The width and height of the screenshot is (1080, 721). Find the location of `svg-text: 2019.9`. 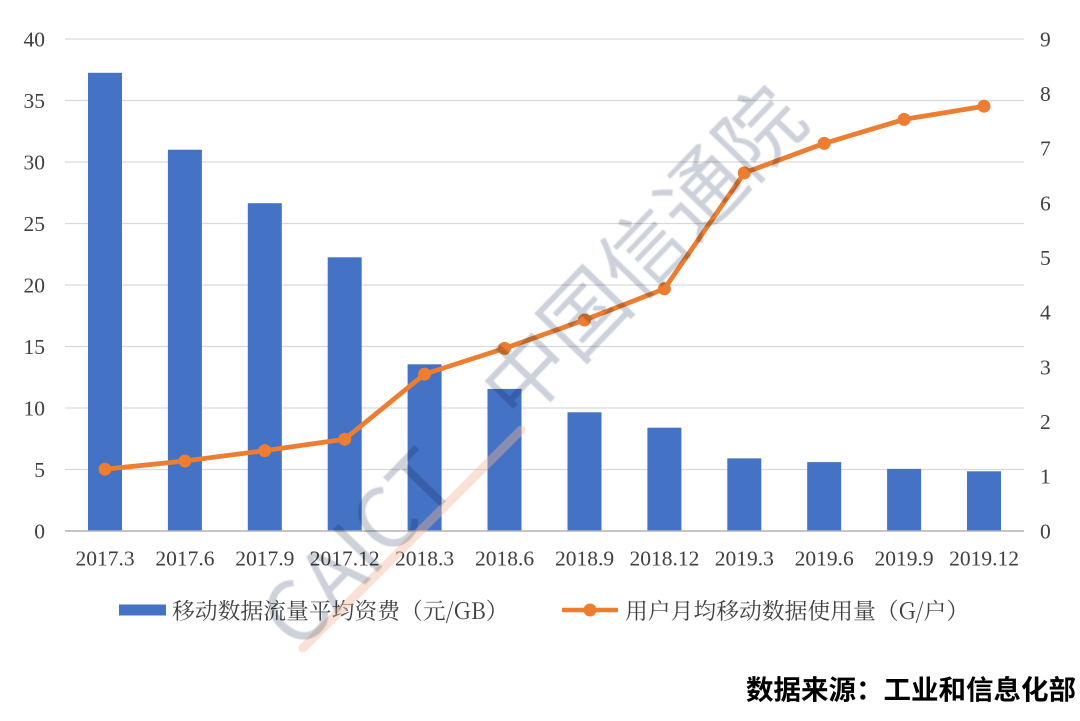

svg-text: 2019.9 is located at coordinates (904, 559).